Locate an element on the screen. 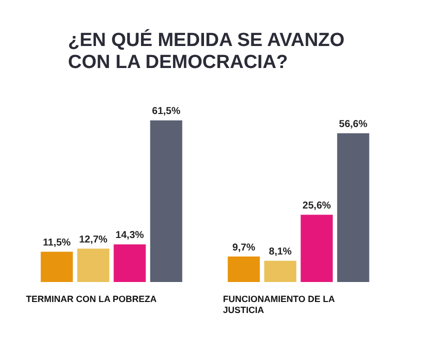 The height and width of the screenshot is (349, 440). data-label: 12,7% is located at coordinates (93, 240).